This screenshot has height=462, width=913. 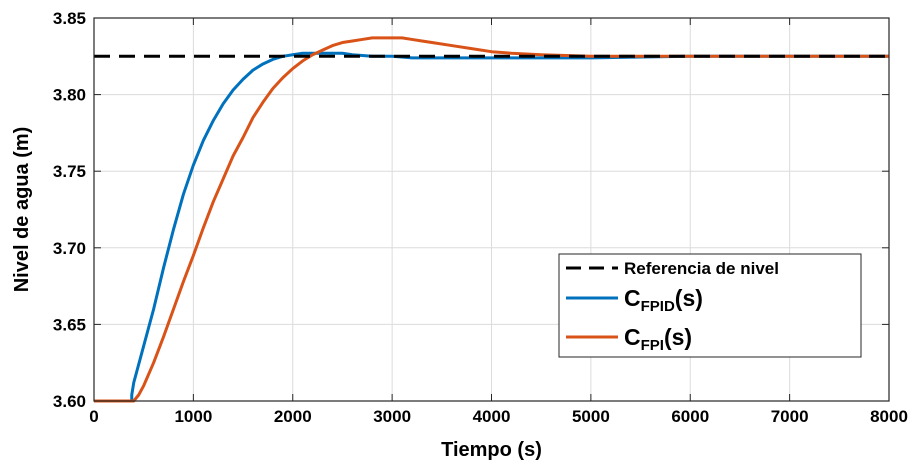 What do you see at coordinates (69, 324) in the screenshot?
I see `y-tick-label: 3.65` at bounding box center [69, 324].